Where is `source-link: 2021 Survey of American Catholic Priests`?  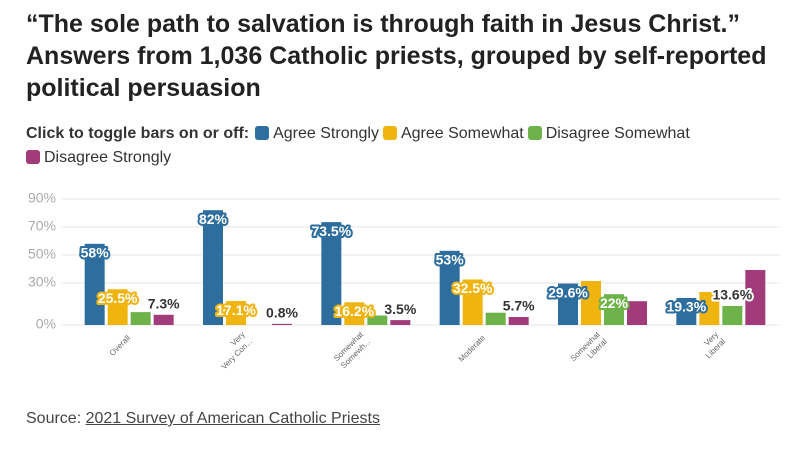
source-link: 2021 Survey of American Catholic Priests is located at coordinates (232, 418).